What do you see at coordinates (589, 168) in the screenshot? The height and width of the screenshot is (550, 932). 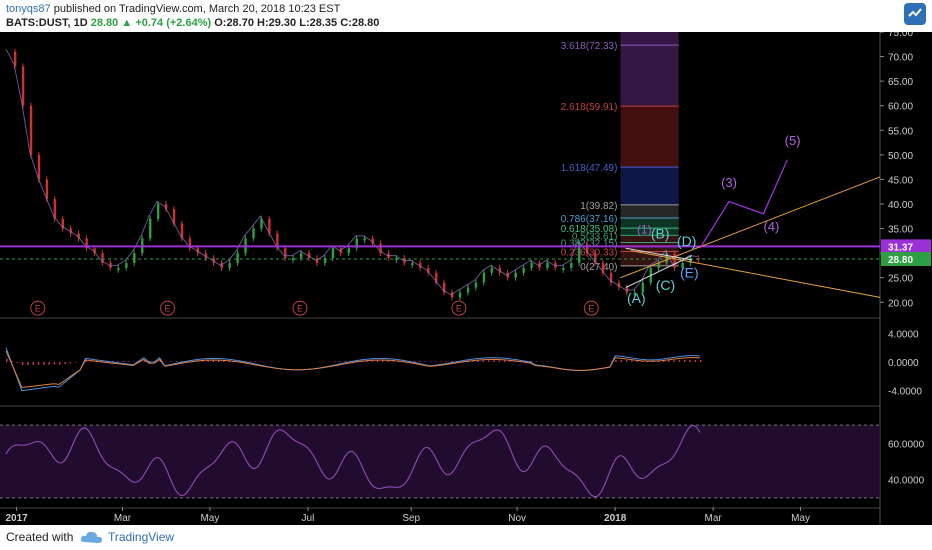 I see `fib-level-label: 1.618(47.49)` at bounding box center [589, 168].